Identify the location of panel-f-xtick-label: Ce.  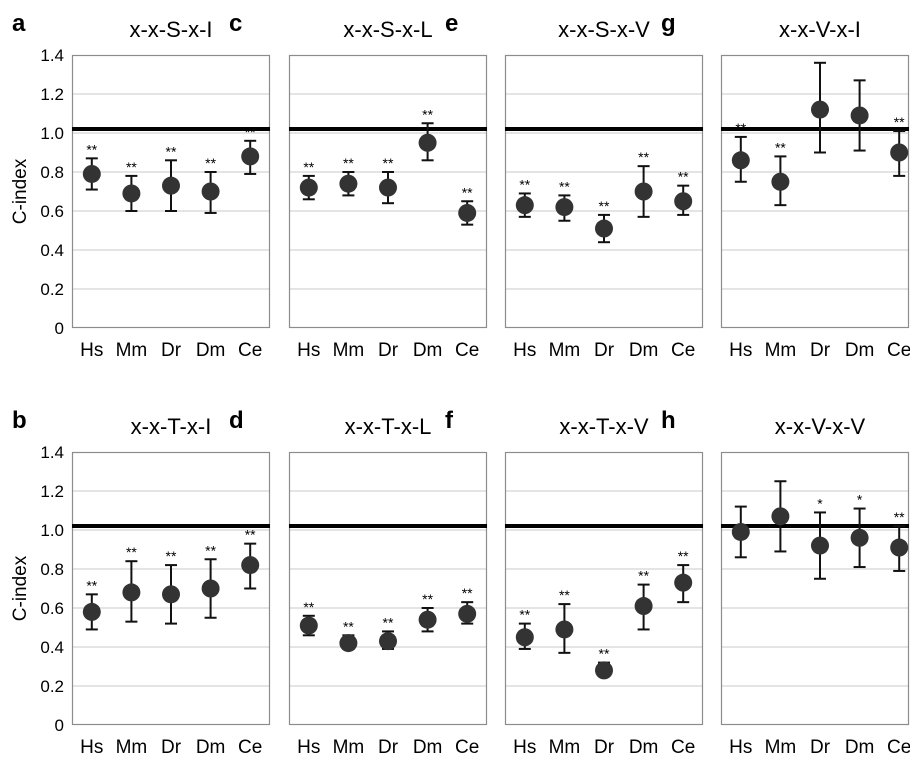
(683, 747).